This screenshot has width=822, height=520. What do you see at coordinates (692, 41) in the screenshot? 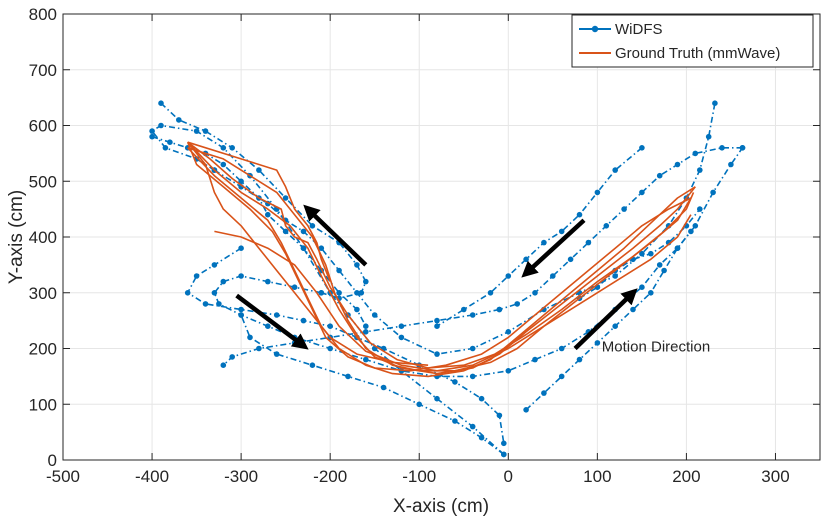
I see `legend: WiDFS Ground Truth (mmWave)` at bounding box center [692, 41].